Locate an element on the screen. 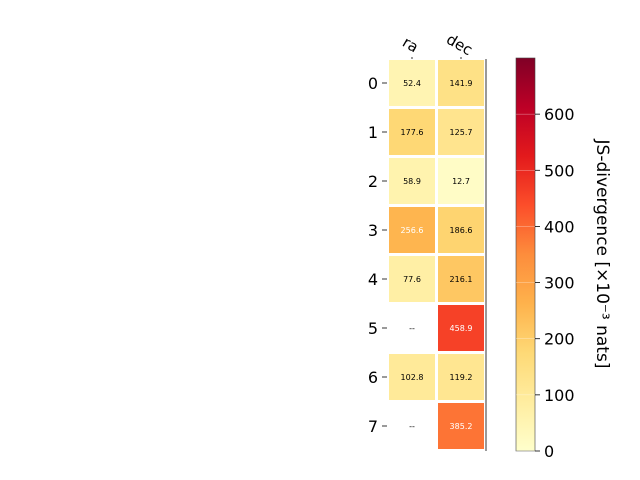  cell-value-dec-7: 385.2 is located at coordinates (461, 426).